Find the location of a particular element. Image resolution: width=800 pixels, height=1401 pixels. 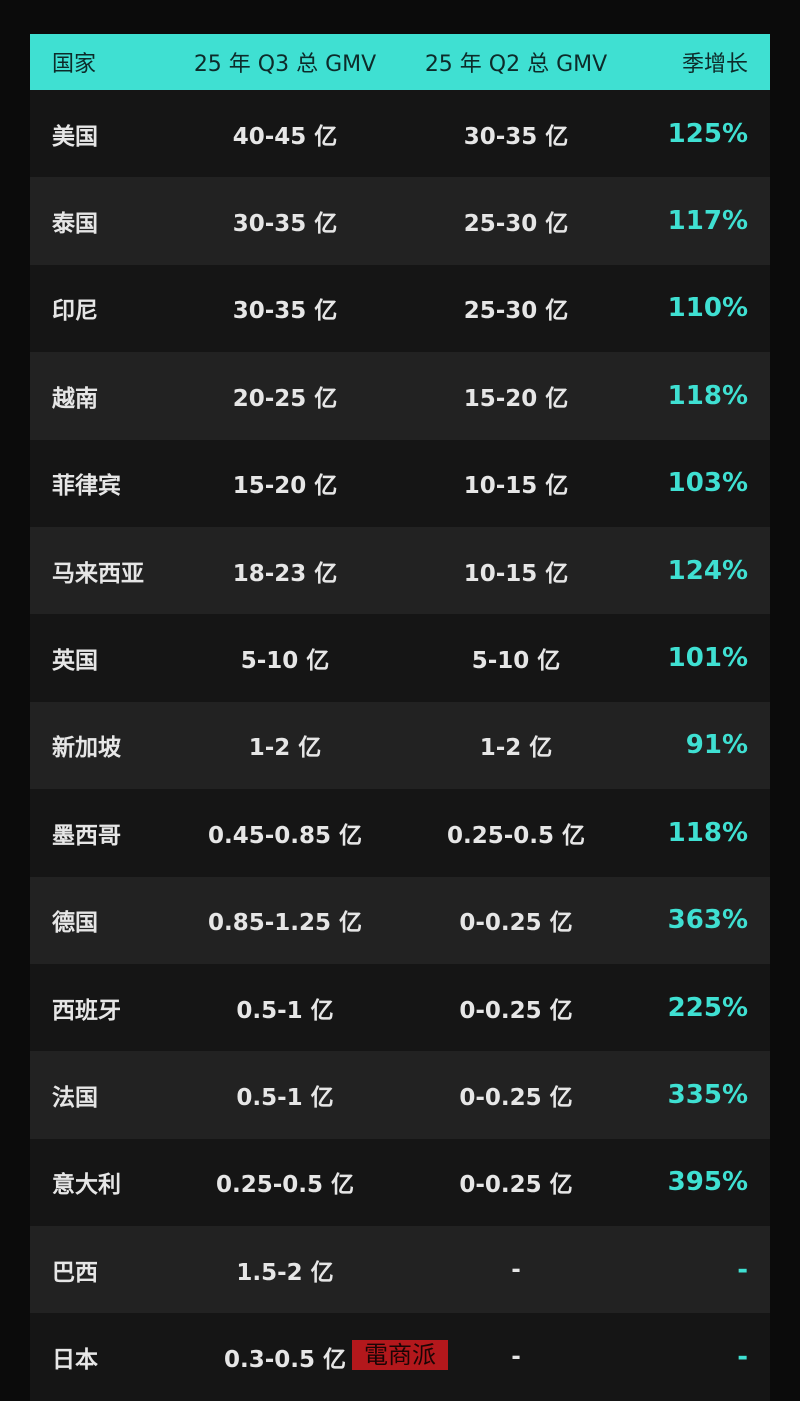

cell: 日本 is located at coordinates (75, 1360).